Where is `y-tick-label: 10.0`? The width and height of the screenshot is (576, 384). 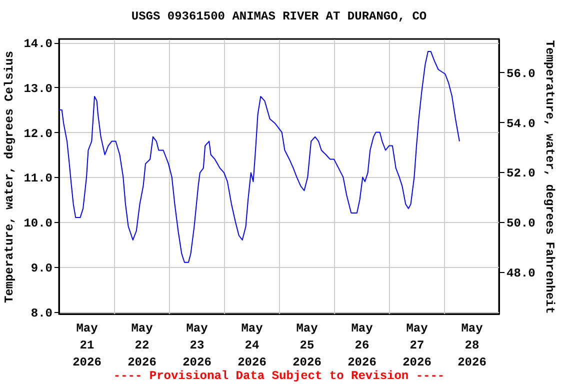
y-tick-label: 10.0 is located at coordinates (38, 223).